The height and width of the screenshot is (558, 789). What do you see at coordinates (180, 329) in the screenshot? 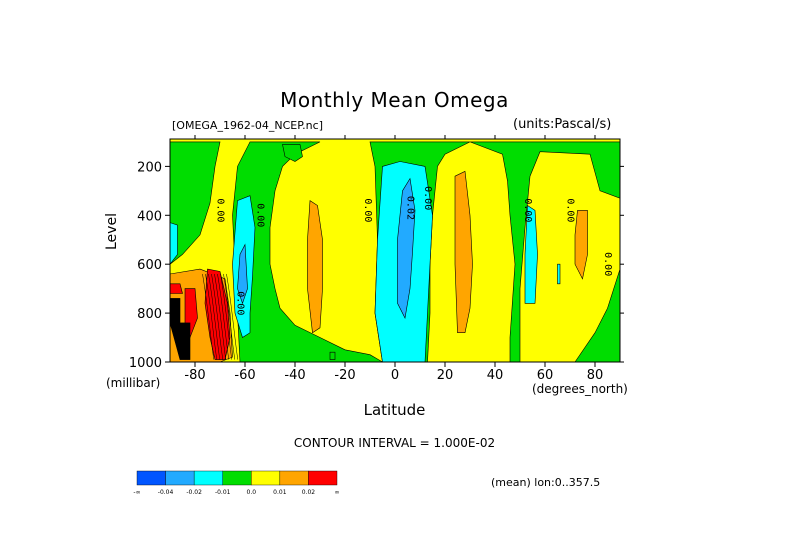
I see `contour-region-black` at bounding box center [180, 329].